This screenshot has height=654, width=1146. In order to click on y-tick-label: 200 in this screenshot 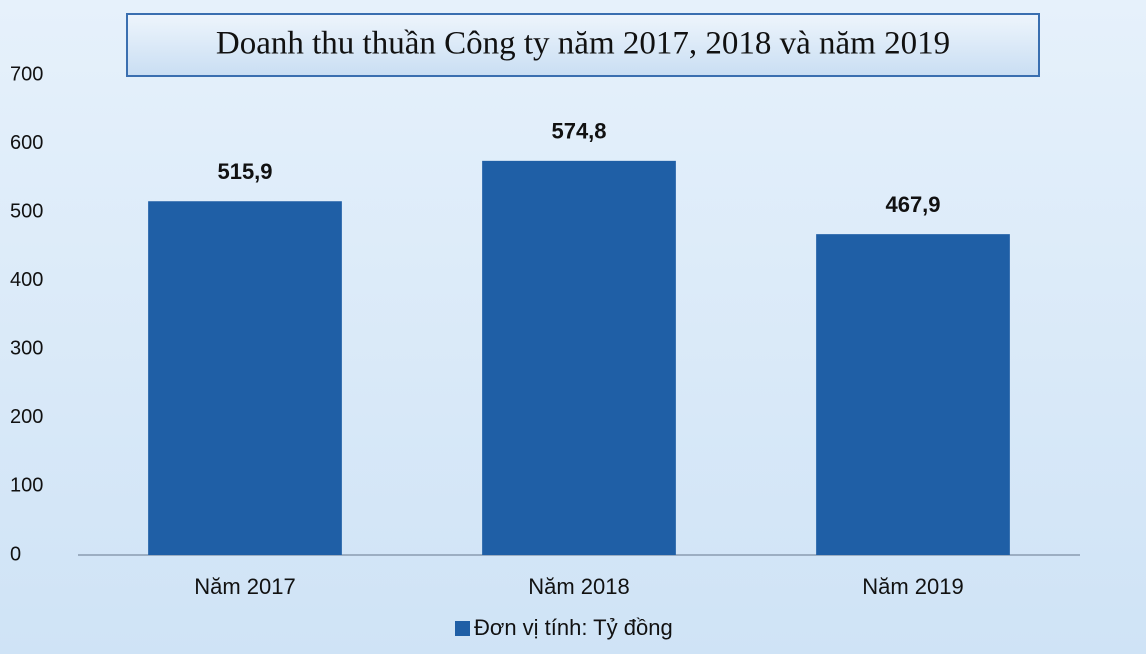, I will do `click(26, 417)`.